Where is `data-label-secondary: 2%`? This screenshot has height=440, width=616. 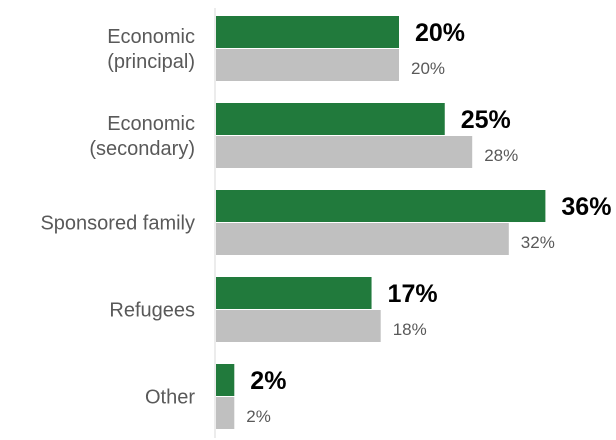
data-label-secondary: 2% is located at coordinates (258, 416).